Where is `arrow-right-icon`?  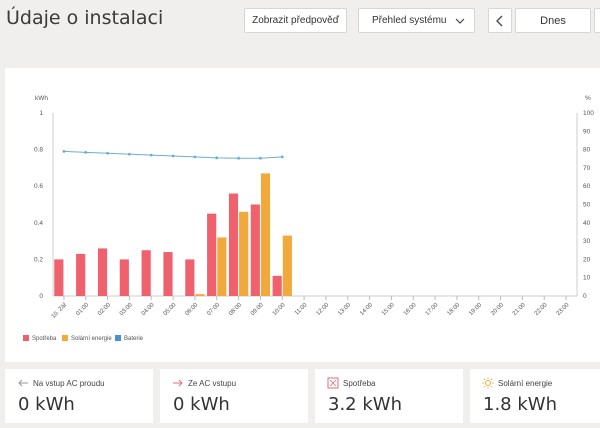
arrow-right-icon is located at coordinates (178, 383).